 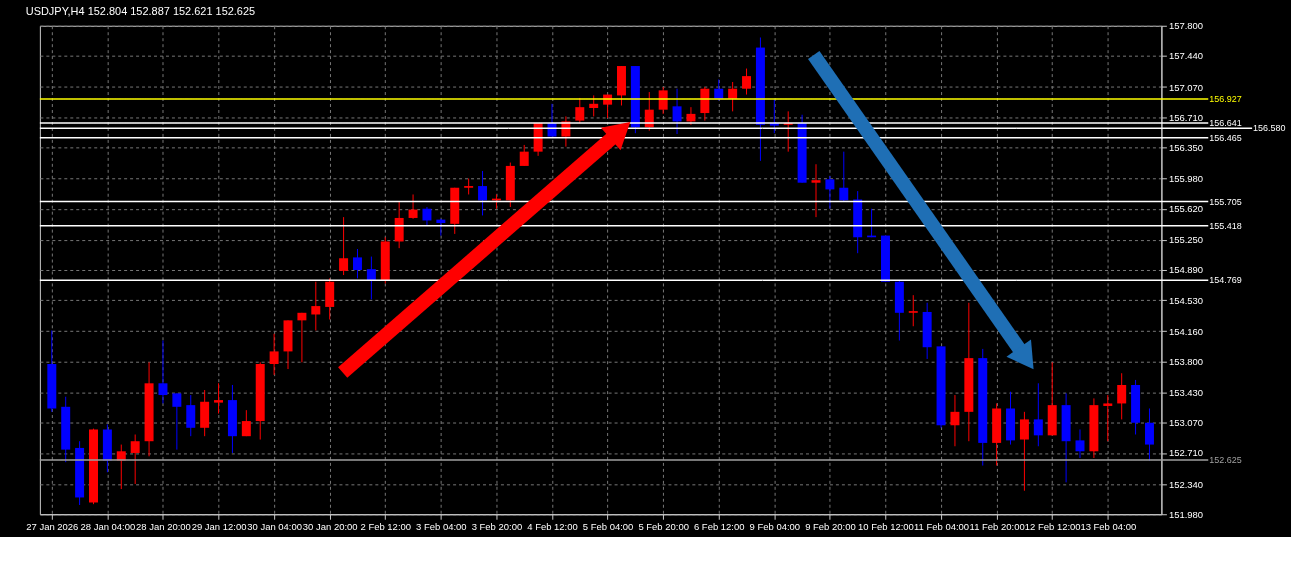 What do you see at coordinates (1186, 361) in the screenshot?
I see `y-tick-label: 153.800` at bounding box center [1186, 361].